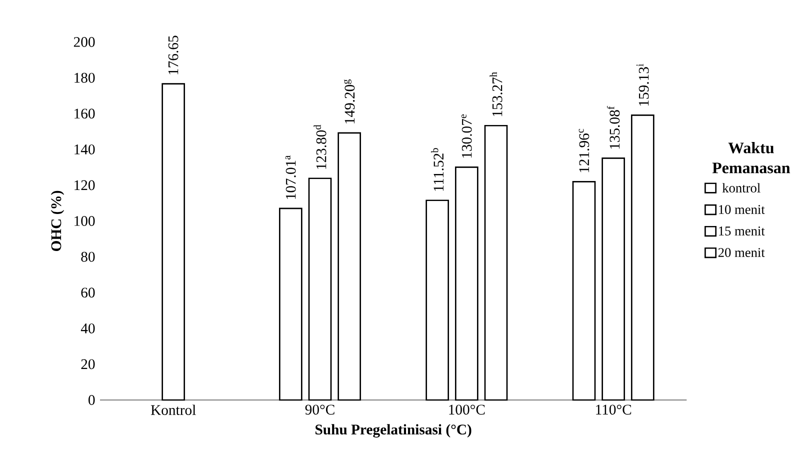  Describe the element at coordinates (84, 77) in the screenshot. I see `y-tick-label: 180` at that location.